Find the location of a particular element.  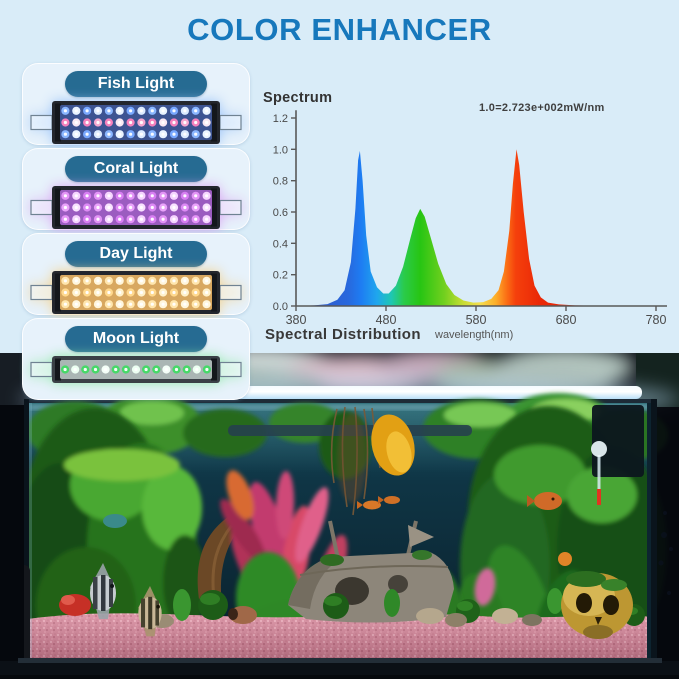

svg-text: 0.6 is located at coordinates (280, 213).